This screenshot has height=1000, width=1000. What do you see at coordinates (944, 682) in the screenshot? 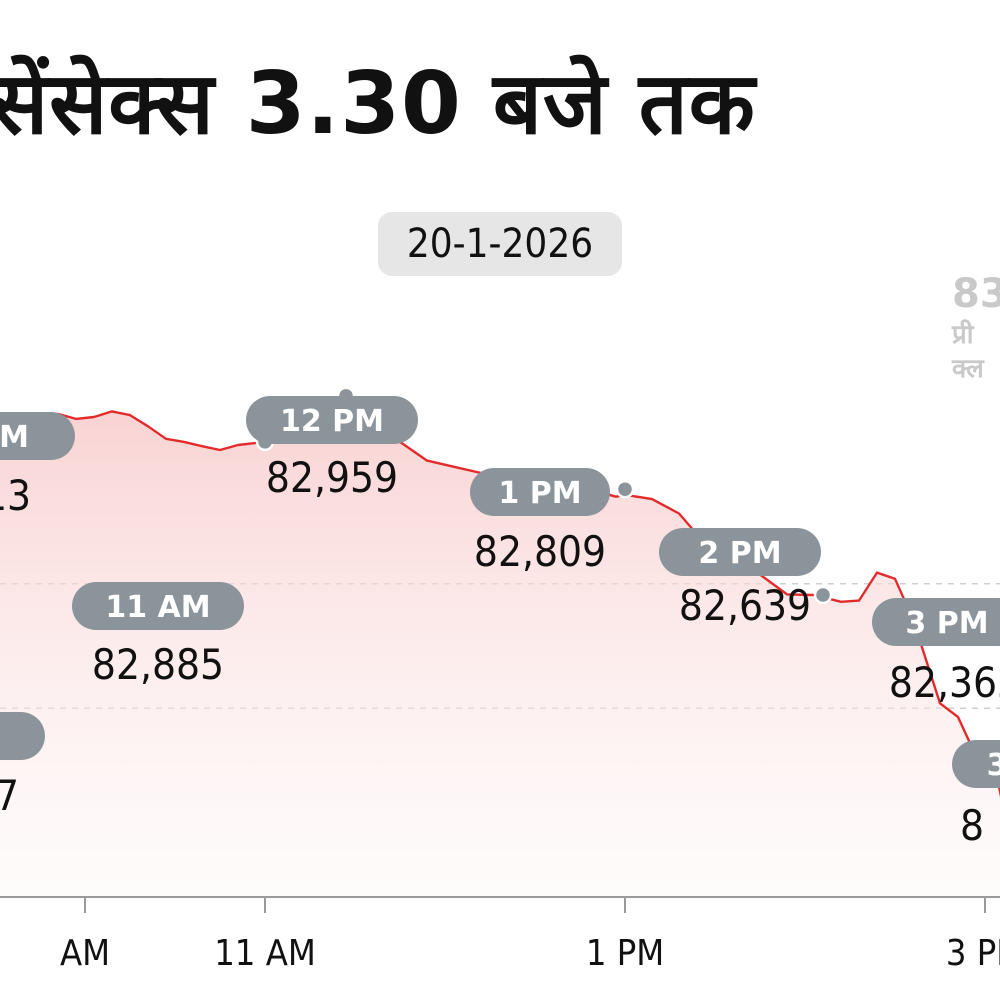
I see `annotation-value-5: 82,362` at bounding box center [944, 682].